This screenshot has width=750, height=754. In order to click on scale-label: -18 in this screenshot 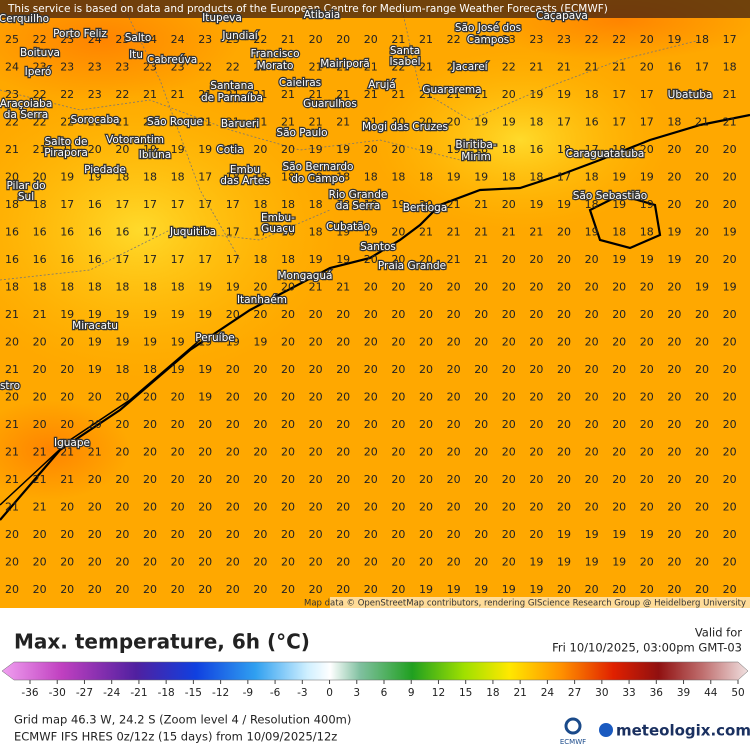, I will do `click(166, 693)`.